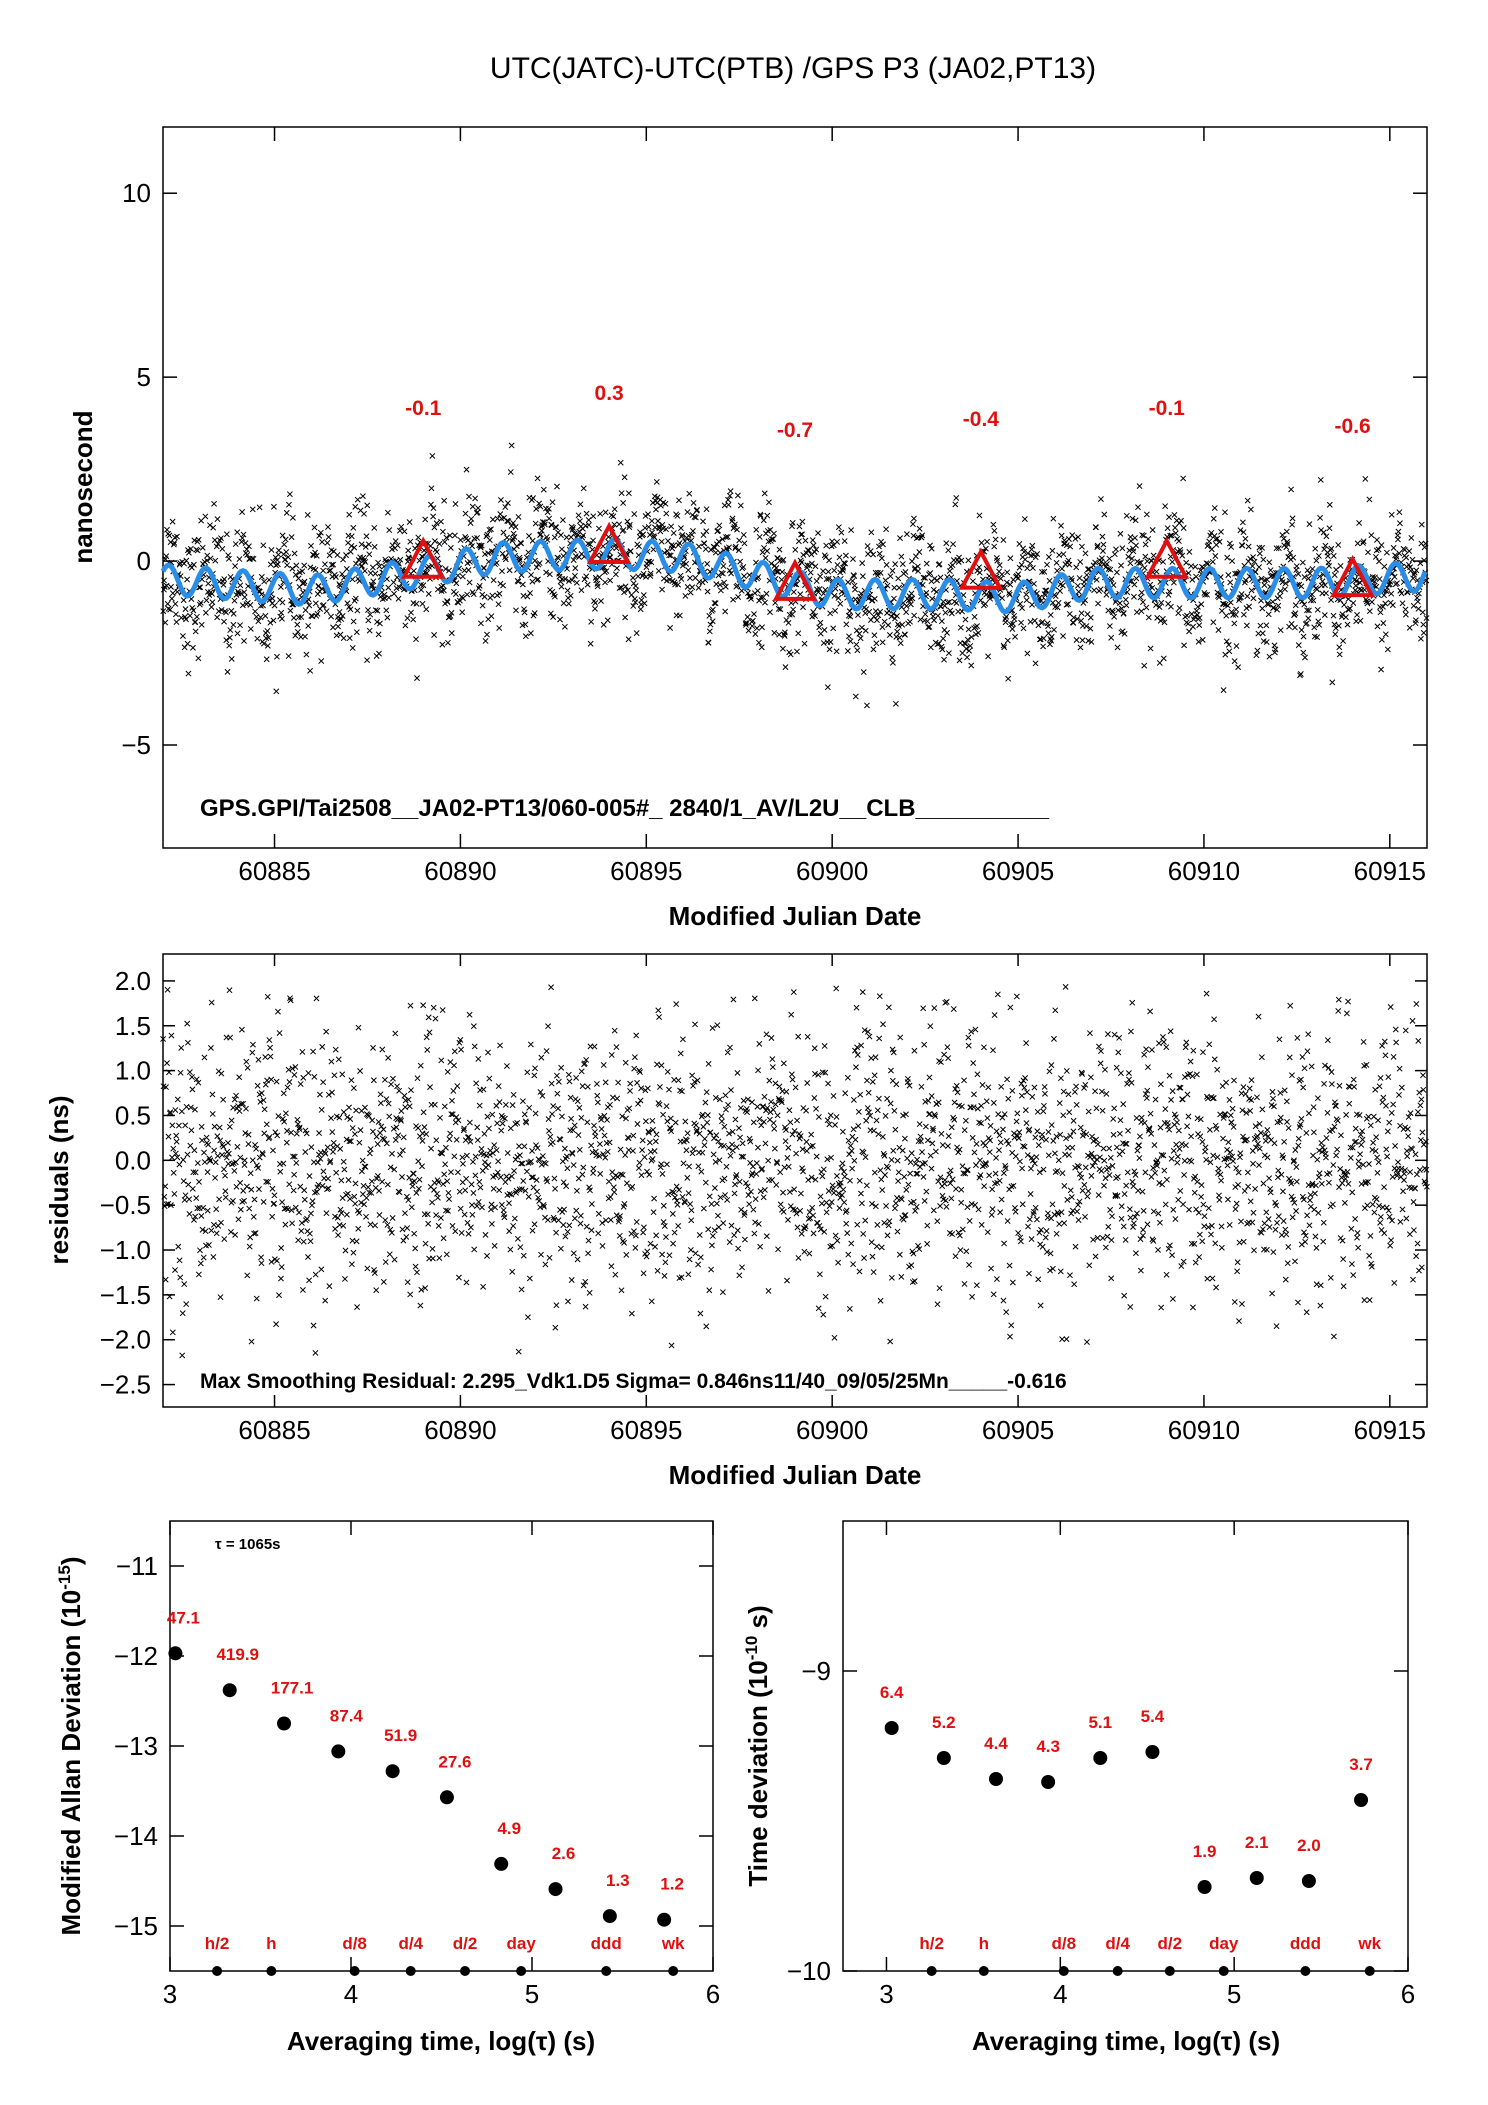 Image resolution: width=1488 pixels, height=2105 pixels. What do you see at coordinates (609, 543) in the screenshot?
I see `average-marker` at bounding box center [609, 543].